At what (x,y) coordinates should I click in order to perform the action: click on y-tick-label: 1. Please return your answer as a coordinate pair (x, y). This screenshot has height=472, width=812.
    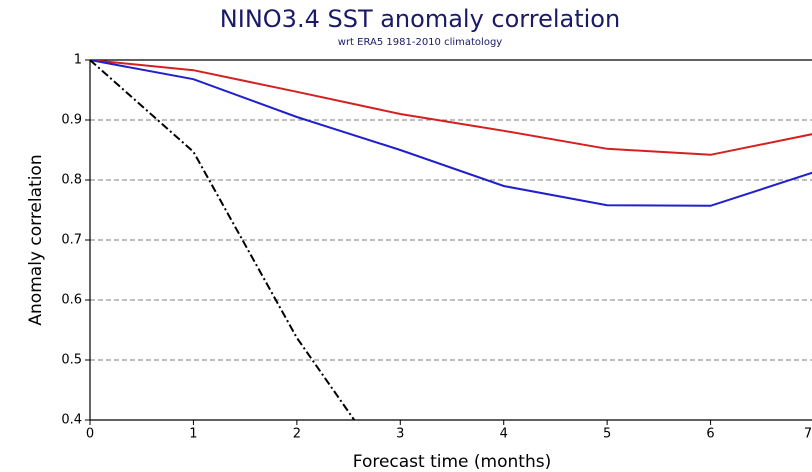
    Looking at the image, I should click on (78, 60).